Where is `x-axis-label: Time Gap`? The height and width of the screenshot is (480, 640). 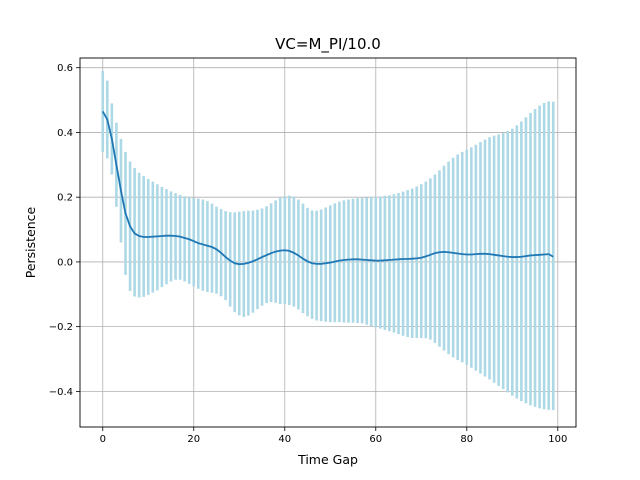
x-axis-label: Time Gap is located at coordinates (327, 459).